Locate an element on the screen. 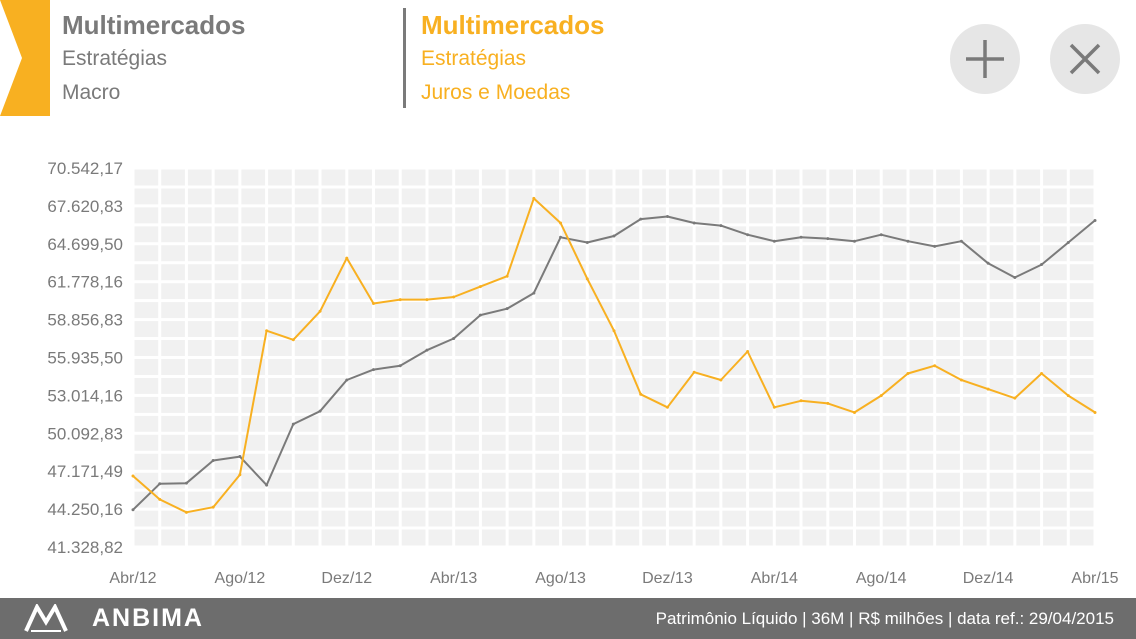  series-b-line2: Juros e Moedas is located at coordinates (496, 92).